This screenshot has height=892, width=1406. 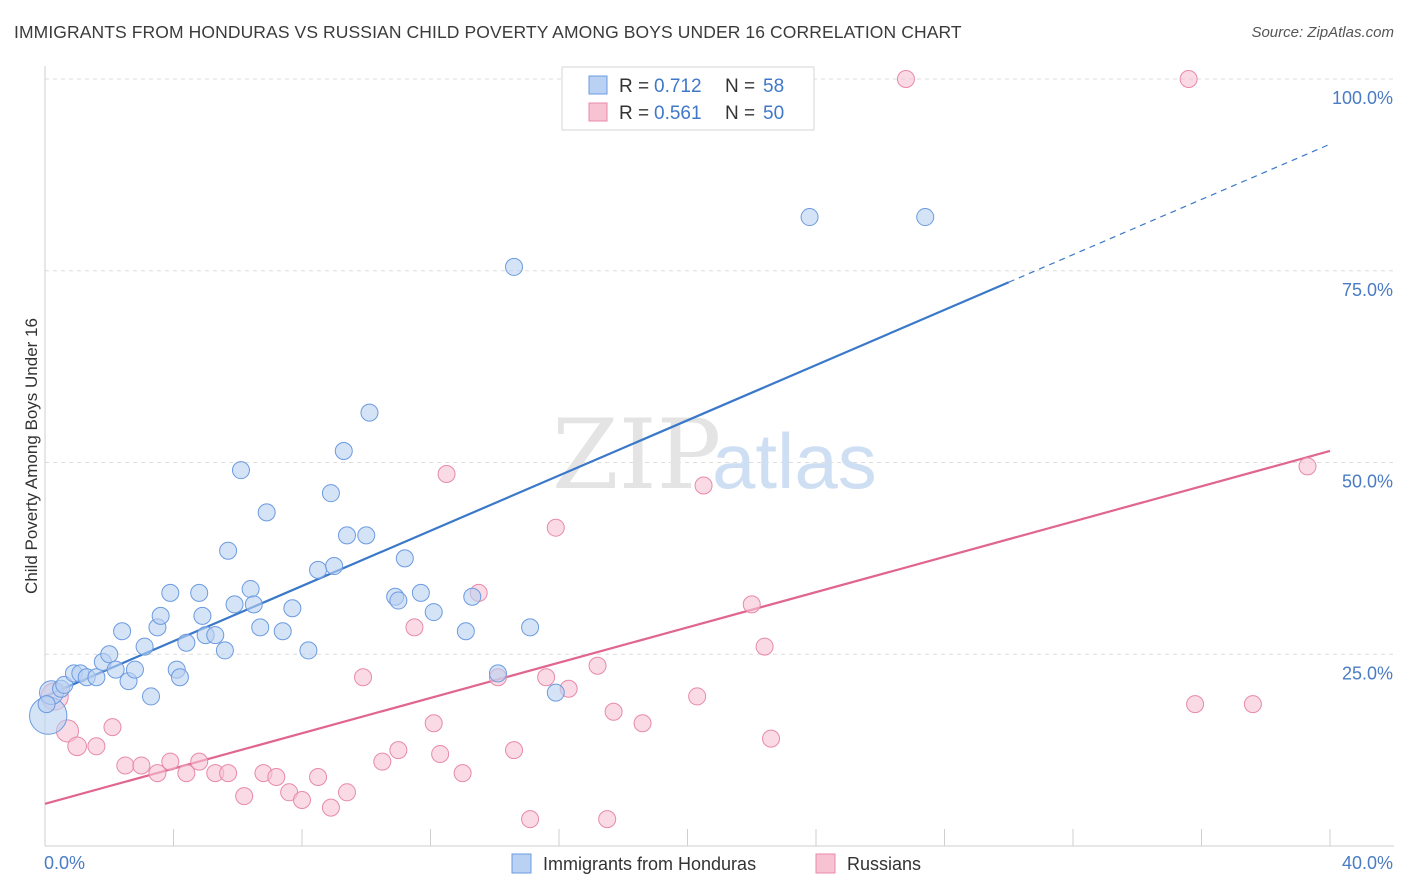 What do you see at coordinates (598, 112) in the screenshot?
I see `legend-swatch-russians` at bounding box center [598, 112].